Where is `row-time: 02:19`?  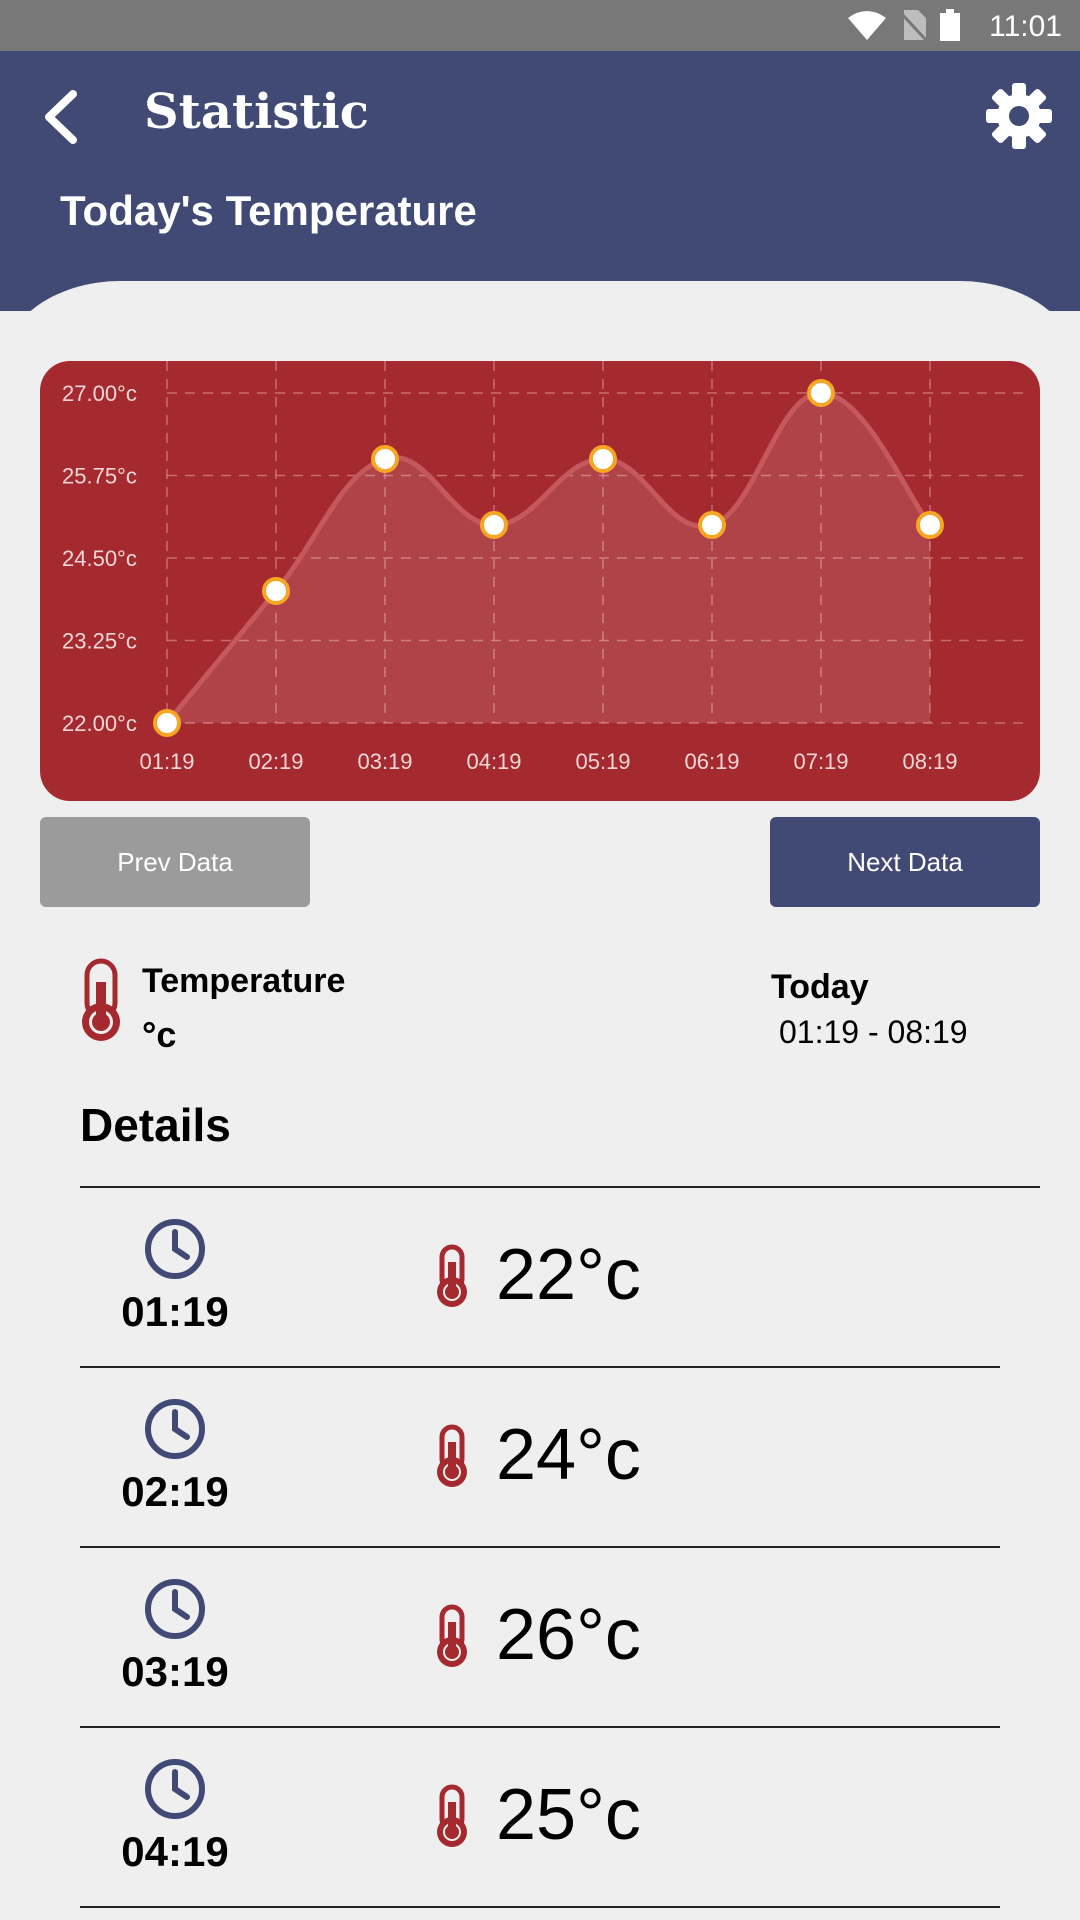
row-time: 02:19 is located at coordinates (175, 1491).